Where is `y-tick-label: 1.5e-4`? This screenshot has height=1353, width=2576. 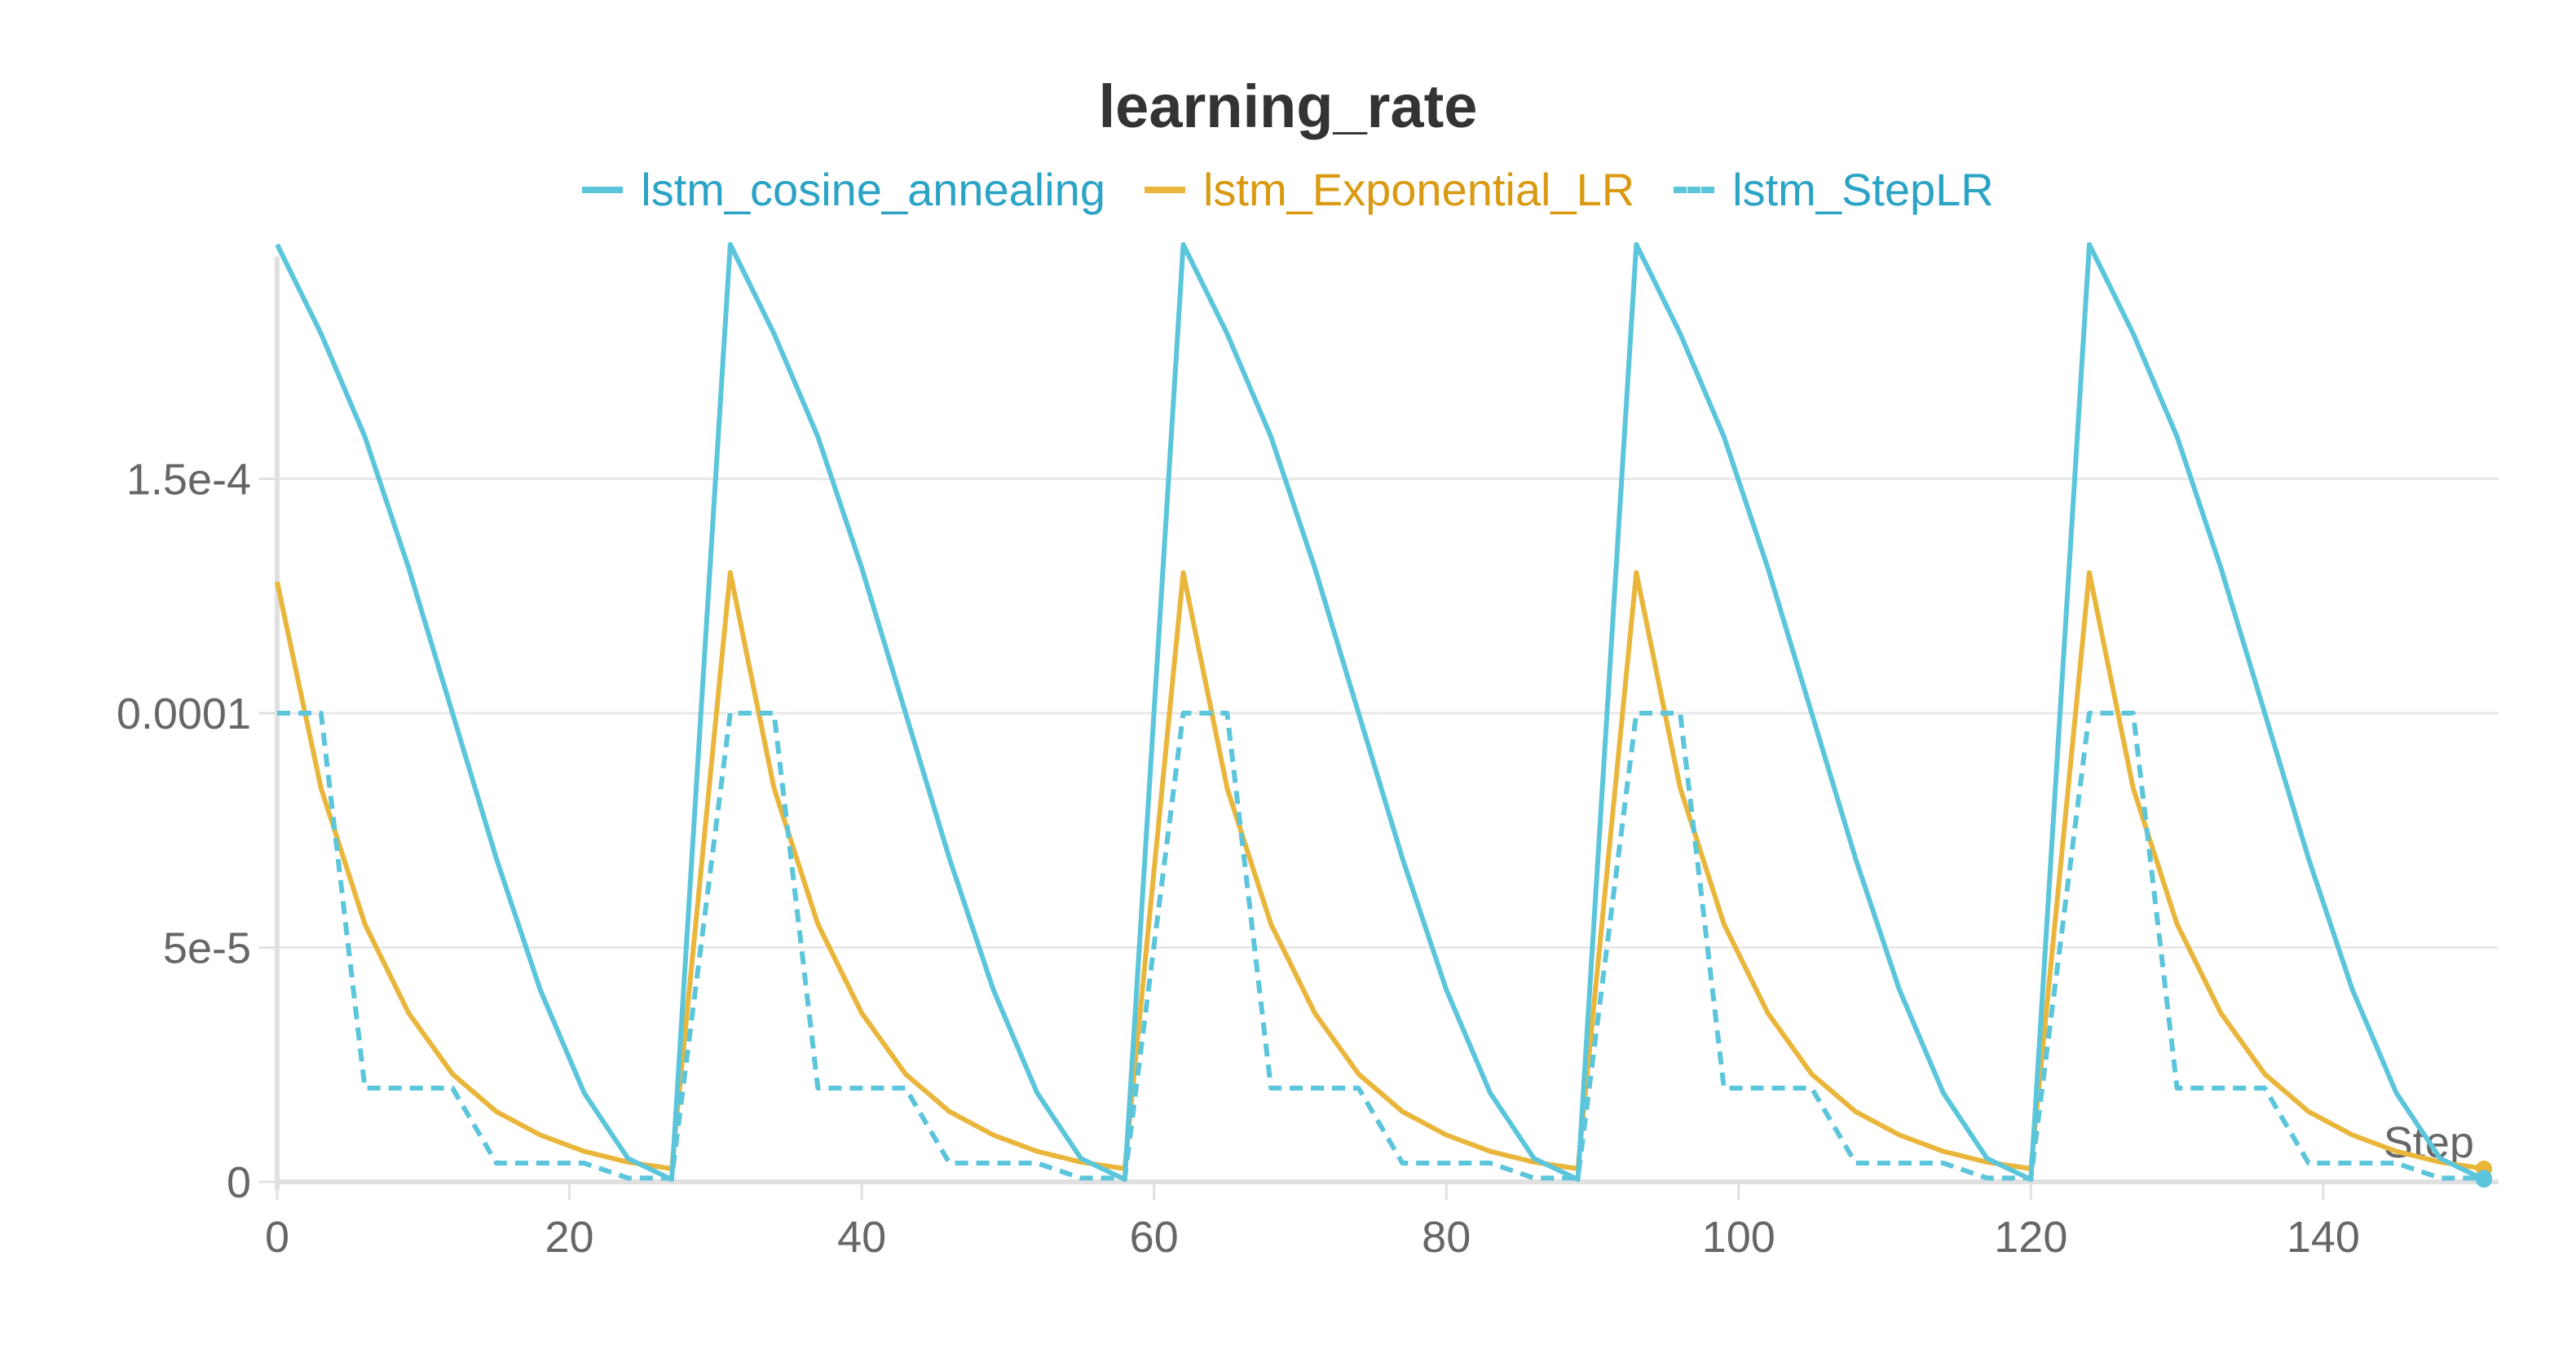 y-tick-label: 1.5e-4 is located at coordinates (188, 480).